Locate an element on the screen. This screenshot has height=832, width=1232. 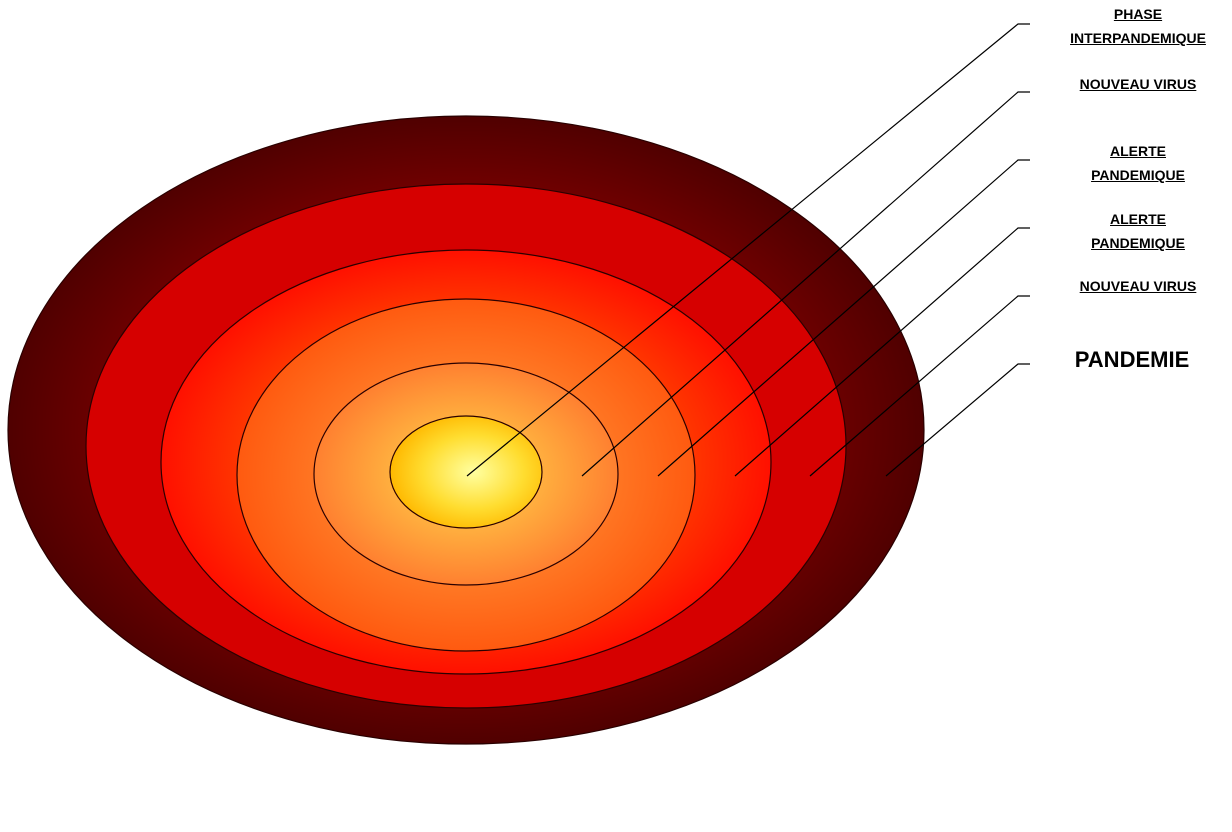
label-phase-interpandemique: PHASE INTERPANDEMIQUE is located at coordinates (1135, 26).